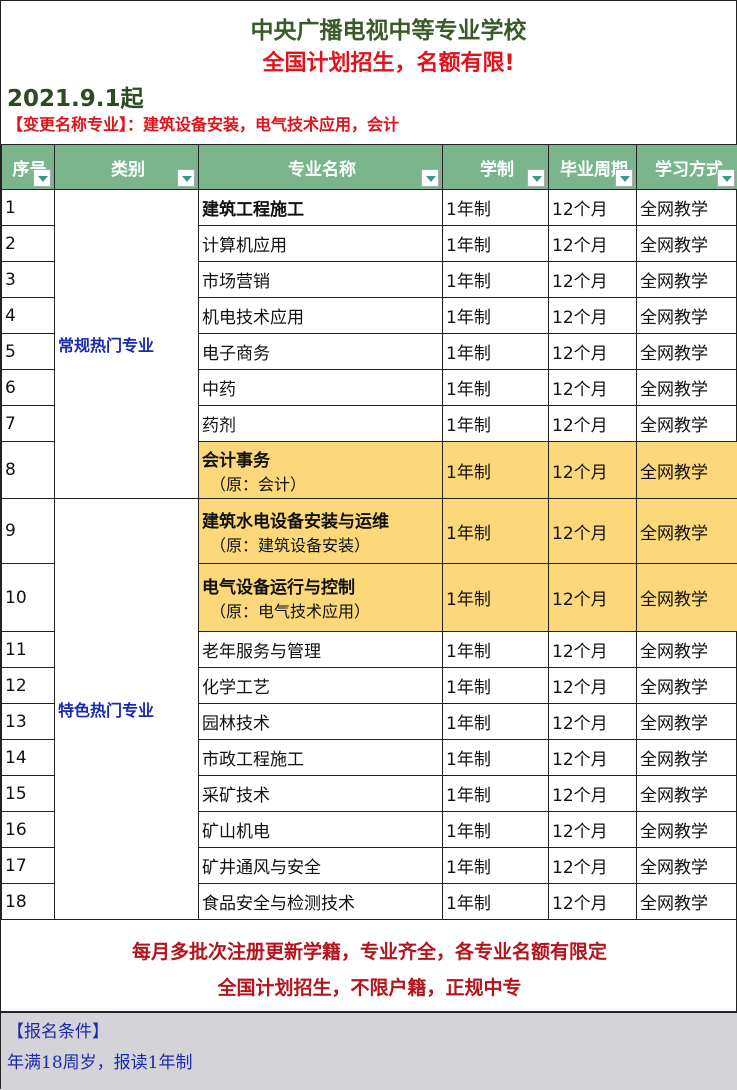 This screenshot has width=737, height=1090. I want to click on row-number: 7, so click(28, 424).